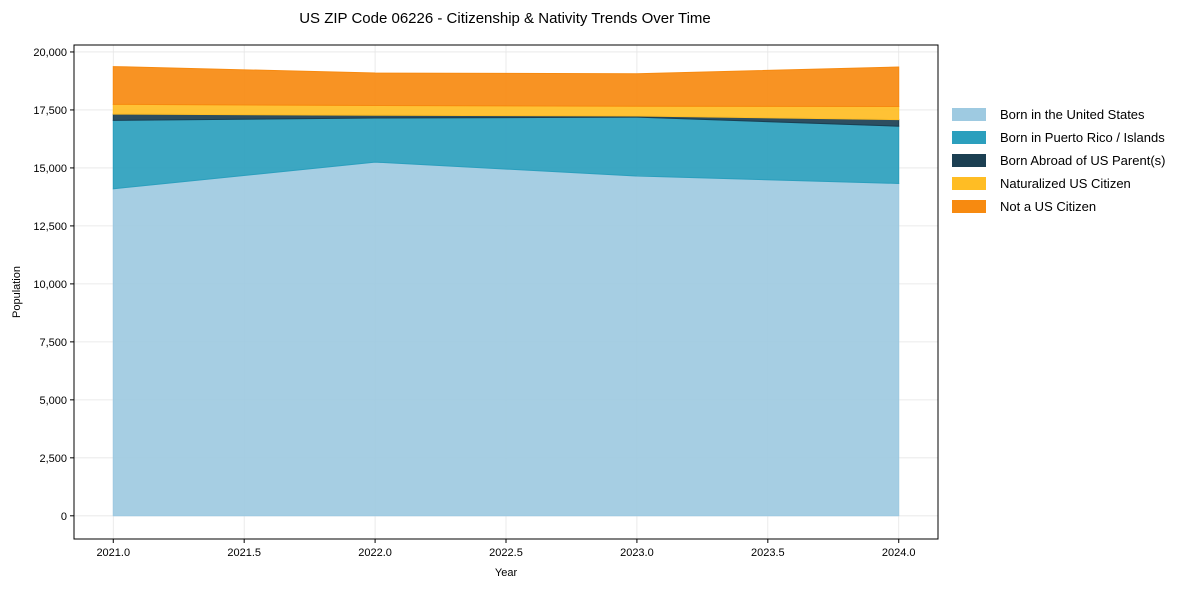 The width and height of the screenshot is (1189, 590). What do you see at coordinates (64, 517) in the screenshot?
I see `y-tick-label: 0` at bounding box center [64, 517].